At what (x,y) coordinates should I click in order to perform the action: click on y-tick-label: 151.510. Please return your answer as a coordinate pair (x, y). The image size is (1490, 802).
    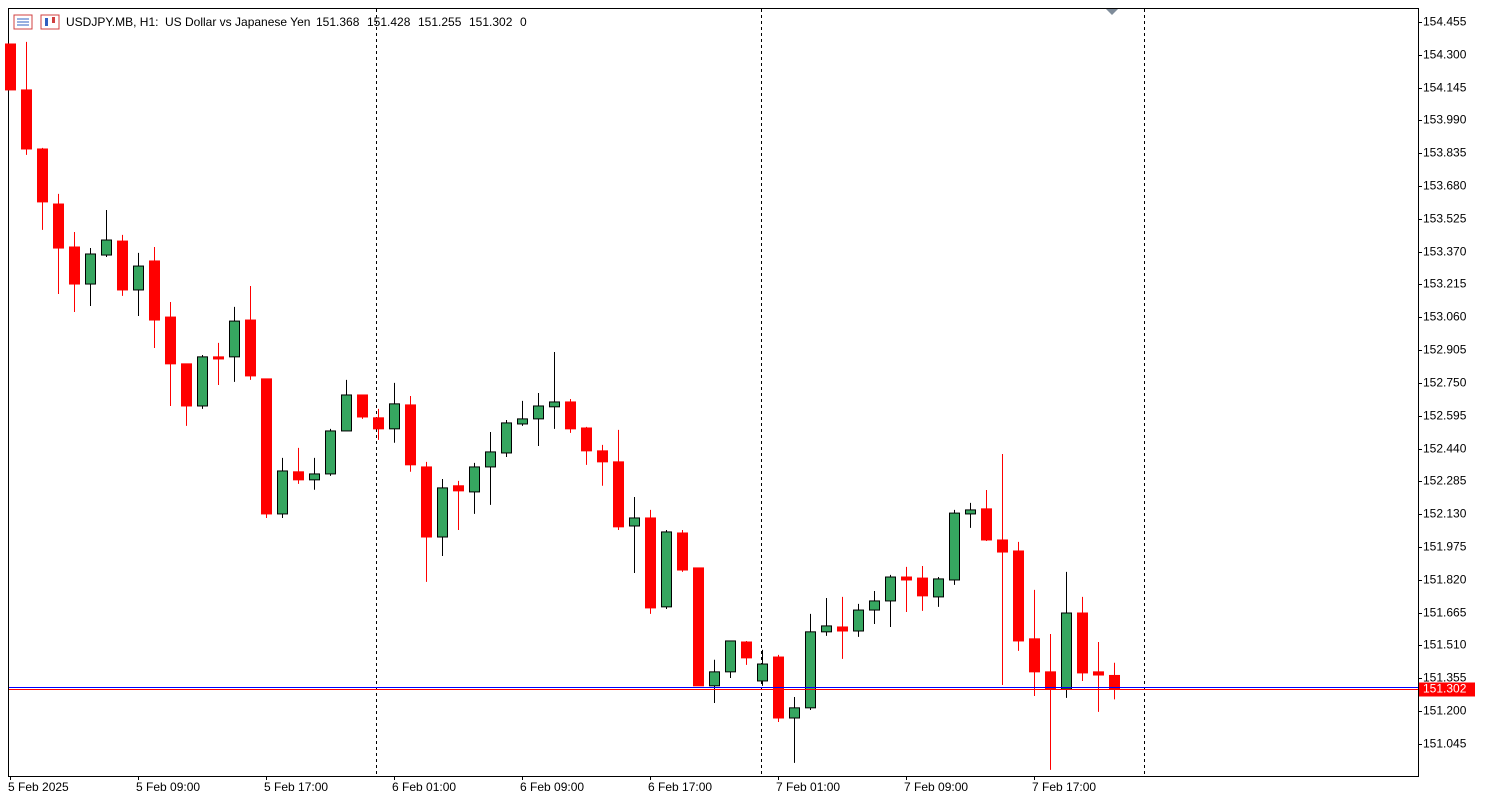
    Looking at the image, I should click on (1445, 645).